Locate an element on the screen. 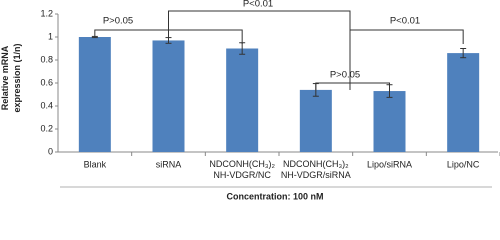 The width and height of the screenshot is (500, 240). y-tick-label: 1.2 is located at coordinates (46, 13).